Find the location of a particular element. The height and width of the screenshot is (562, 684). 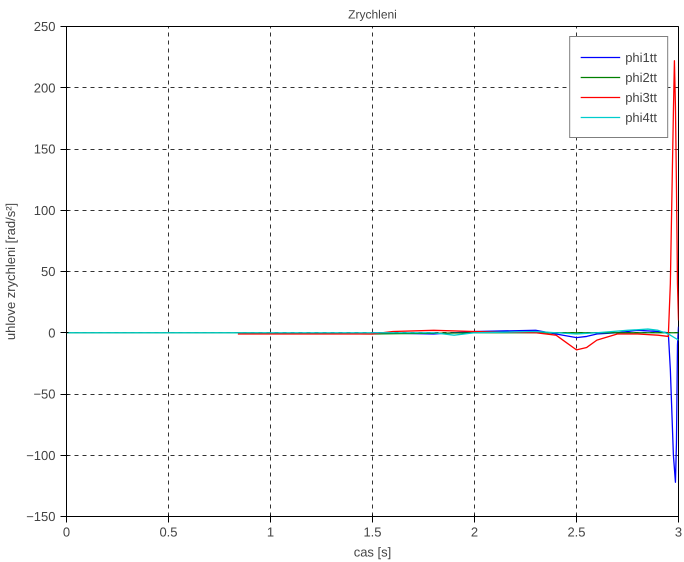

y-tick-label: 0 is located at coordinates (52, 332).